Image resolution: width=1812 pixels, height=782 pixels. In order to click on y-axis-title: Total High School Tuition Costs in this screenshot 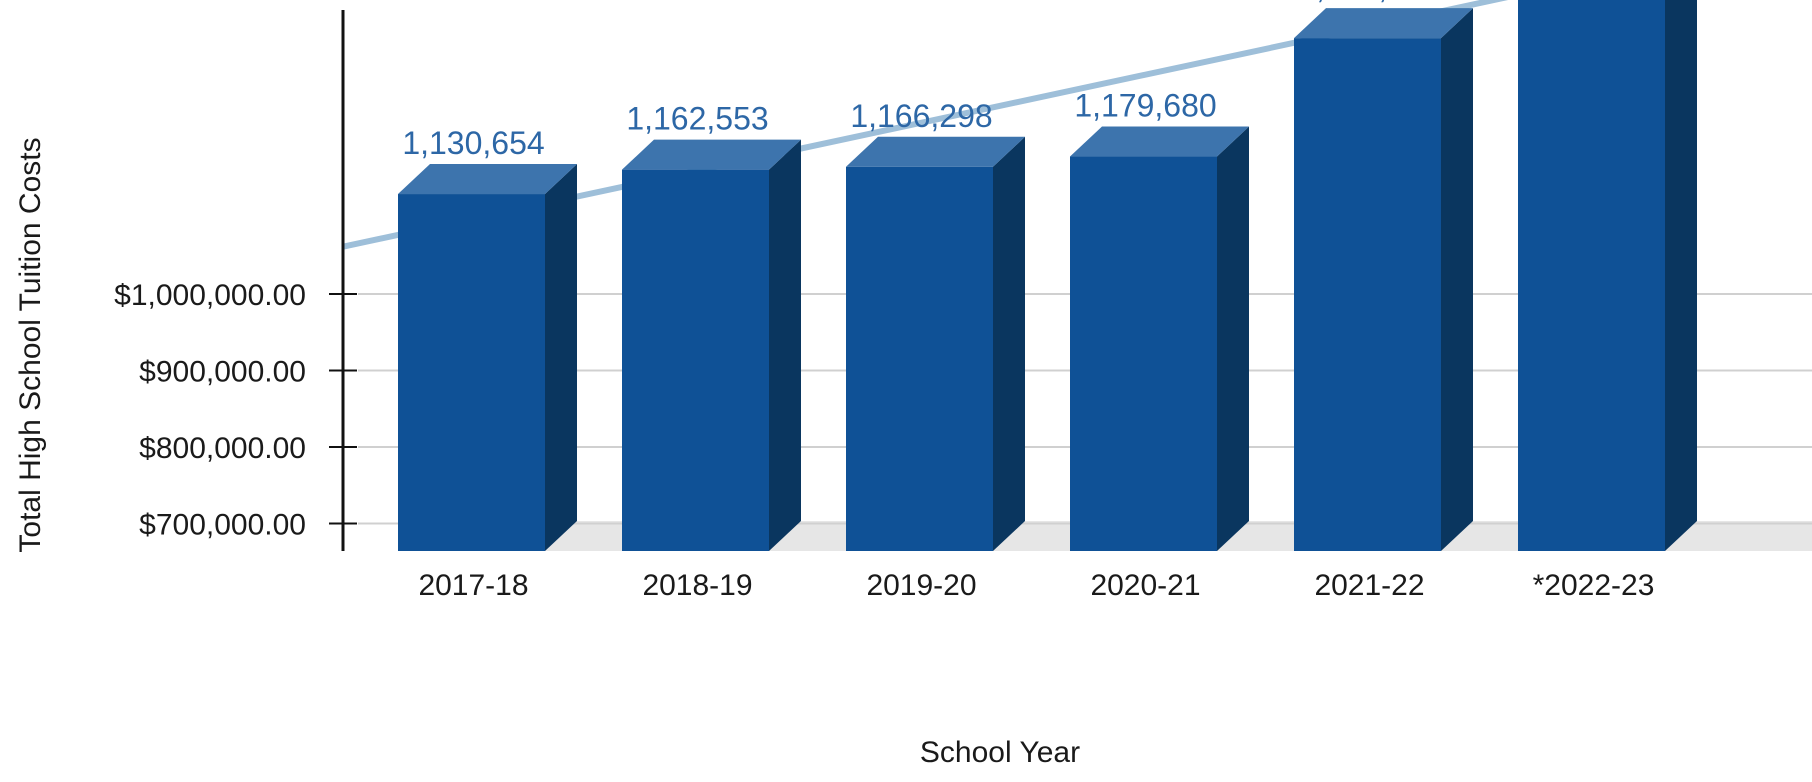, I will do `click(30, 344)`.